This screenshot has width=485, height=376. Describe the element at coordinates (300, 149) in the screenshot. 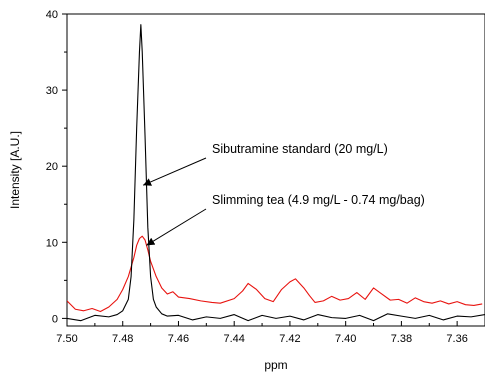

I see `annotation-sibutramine: Sibutramine standard (20 mg/L)` at that location.